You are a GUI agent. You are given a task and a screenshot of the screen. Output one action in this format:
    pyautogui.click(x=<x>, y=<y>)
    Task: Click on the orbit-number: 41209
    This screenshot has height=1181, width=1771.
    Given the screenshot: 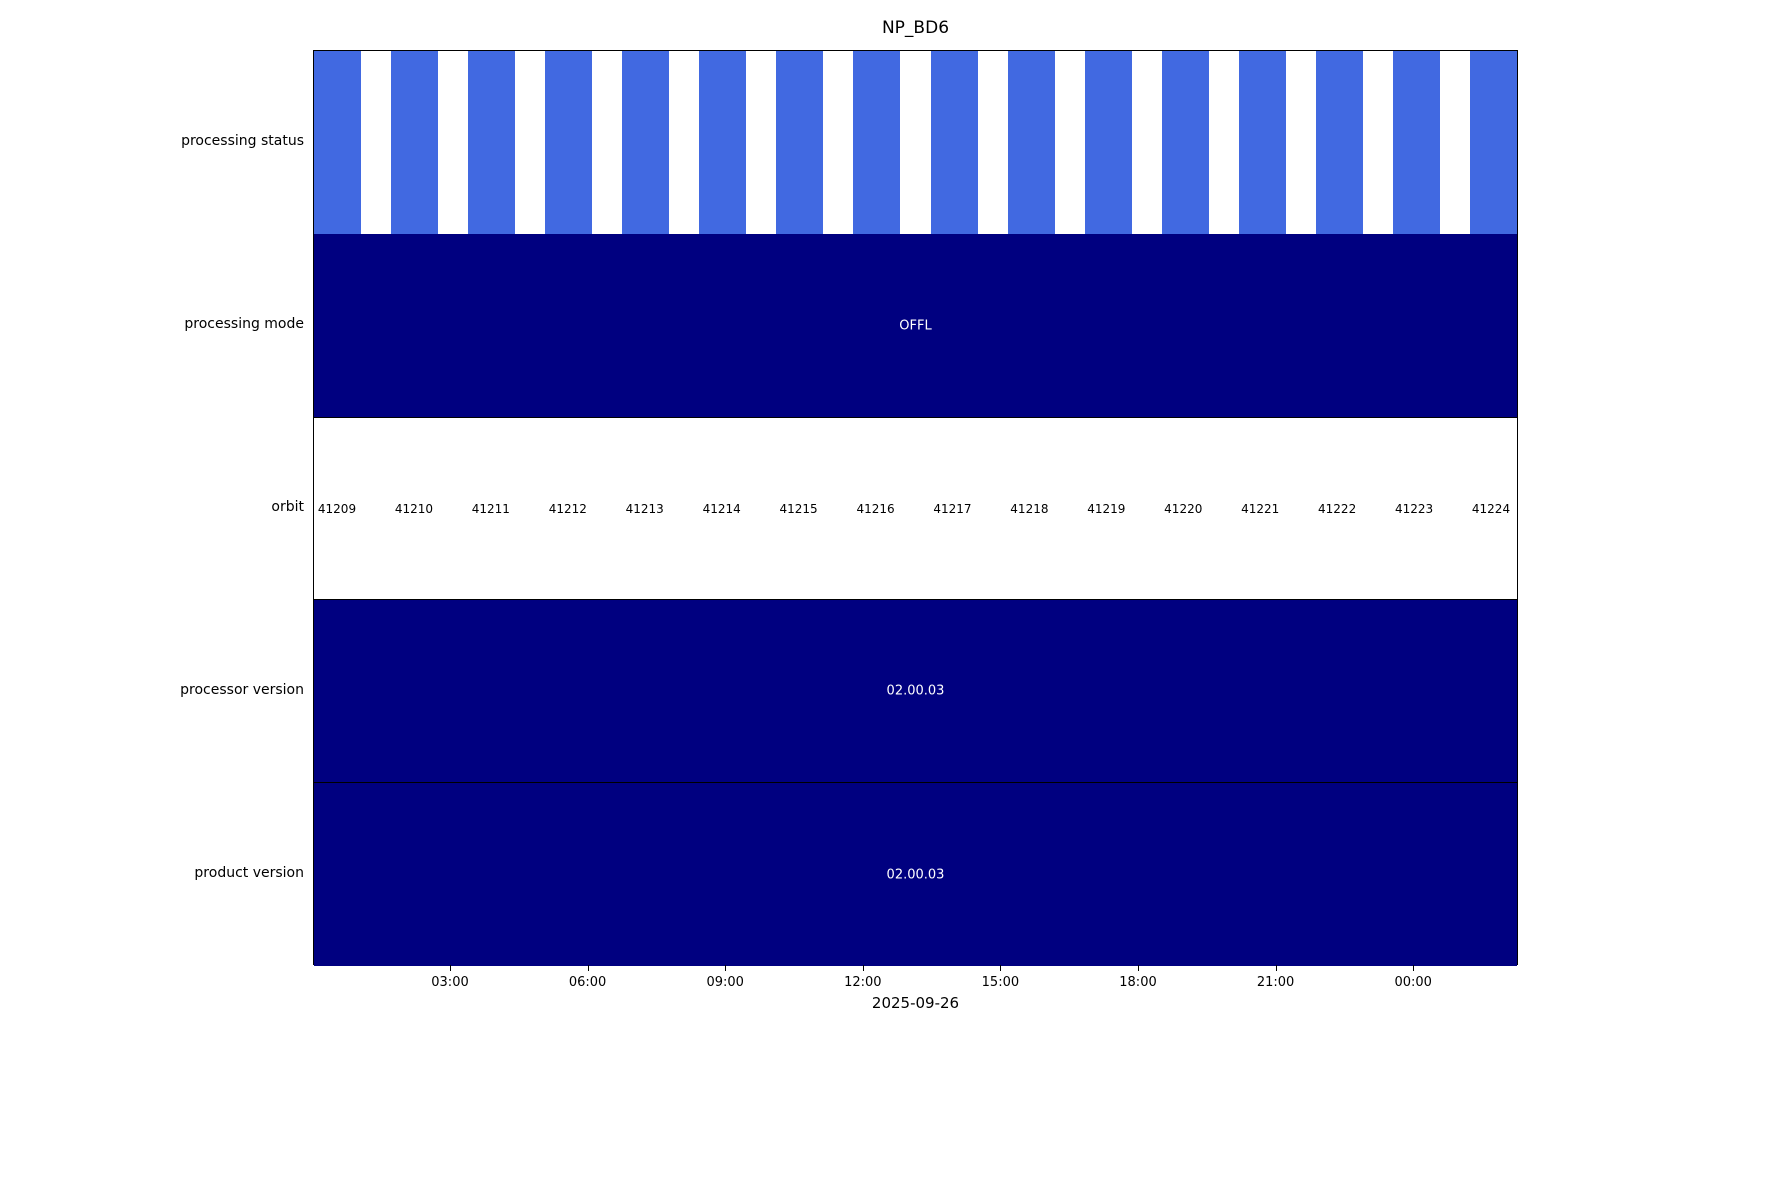 What is the action you would take?
    pyautogui.click(x=337, y=508)
    